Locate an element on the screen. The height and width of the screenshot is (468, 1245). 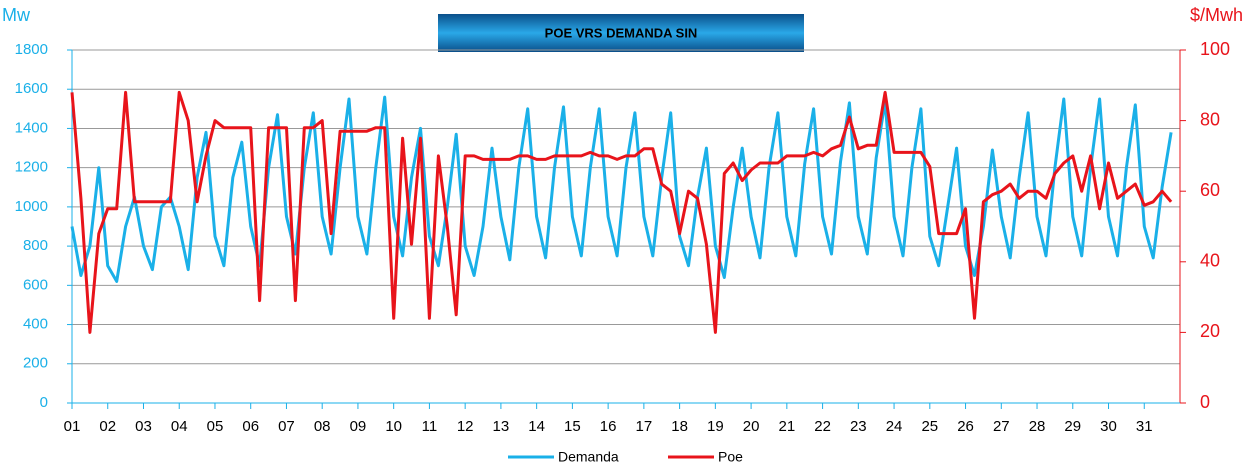
x-tick-label: 01 is located at coordinates (72, 426).